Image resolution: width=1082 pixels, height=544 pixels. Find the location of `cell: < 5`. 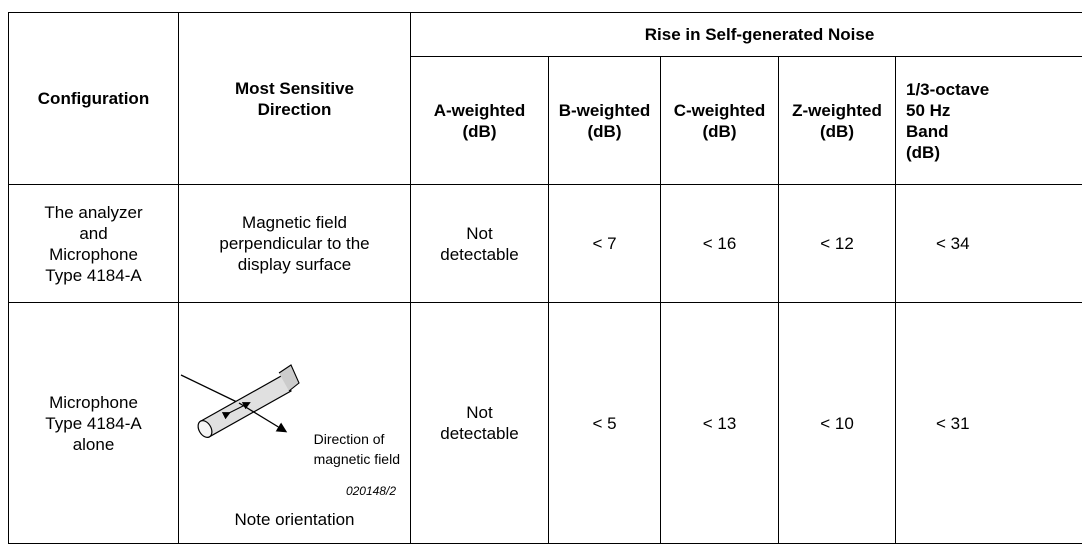

cell: < 5 is located at coordinates (605, 423).